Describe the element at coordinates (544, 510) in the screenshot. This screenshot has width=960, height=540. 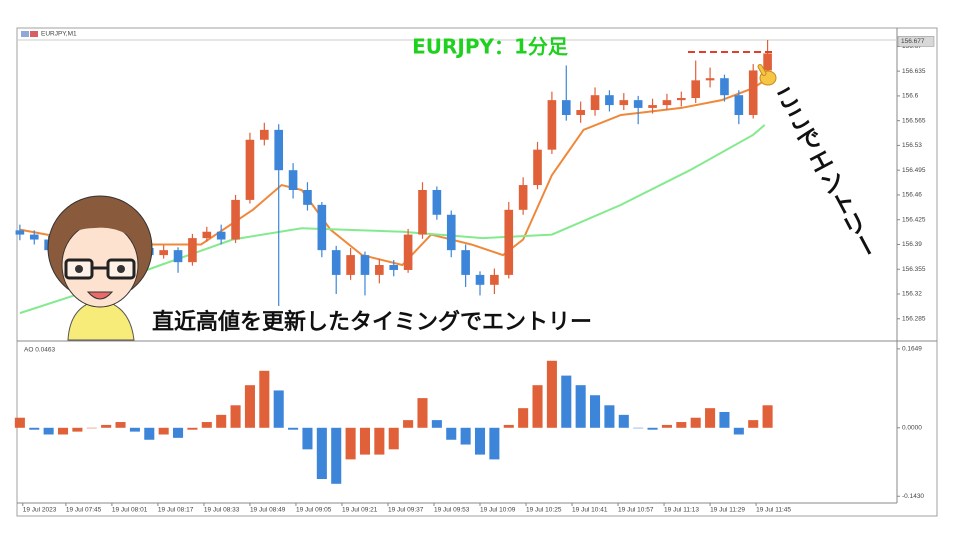
I see `x-tick-label: 19 Jul 10:25` at that location.